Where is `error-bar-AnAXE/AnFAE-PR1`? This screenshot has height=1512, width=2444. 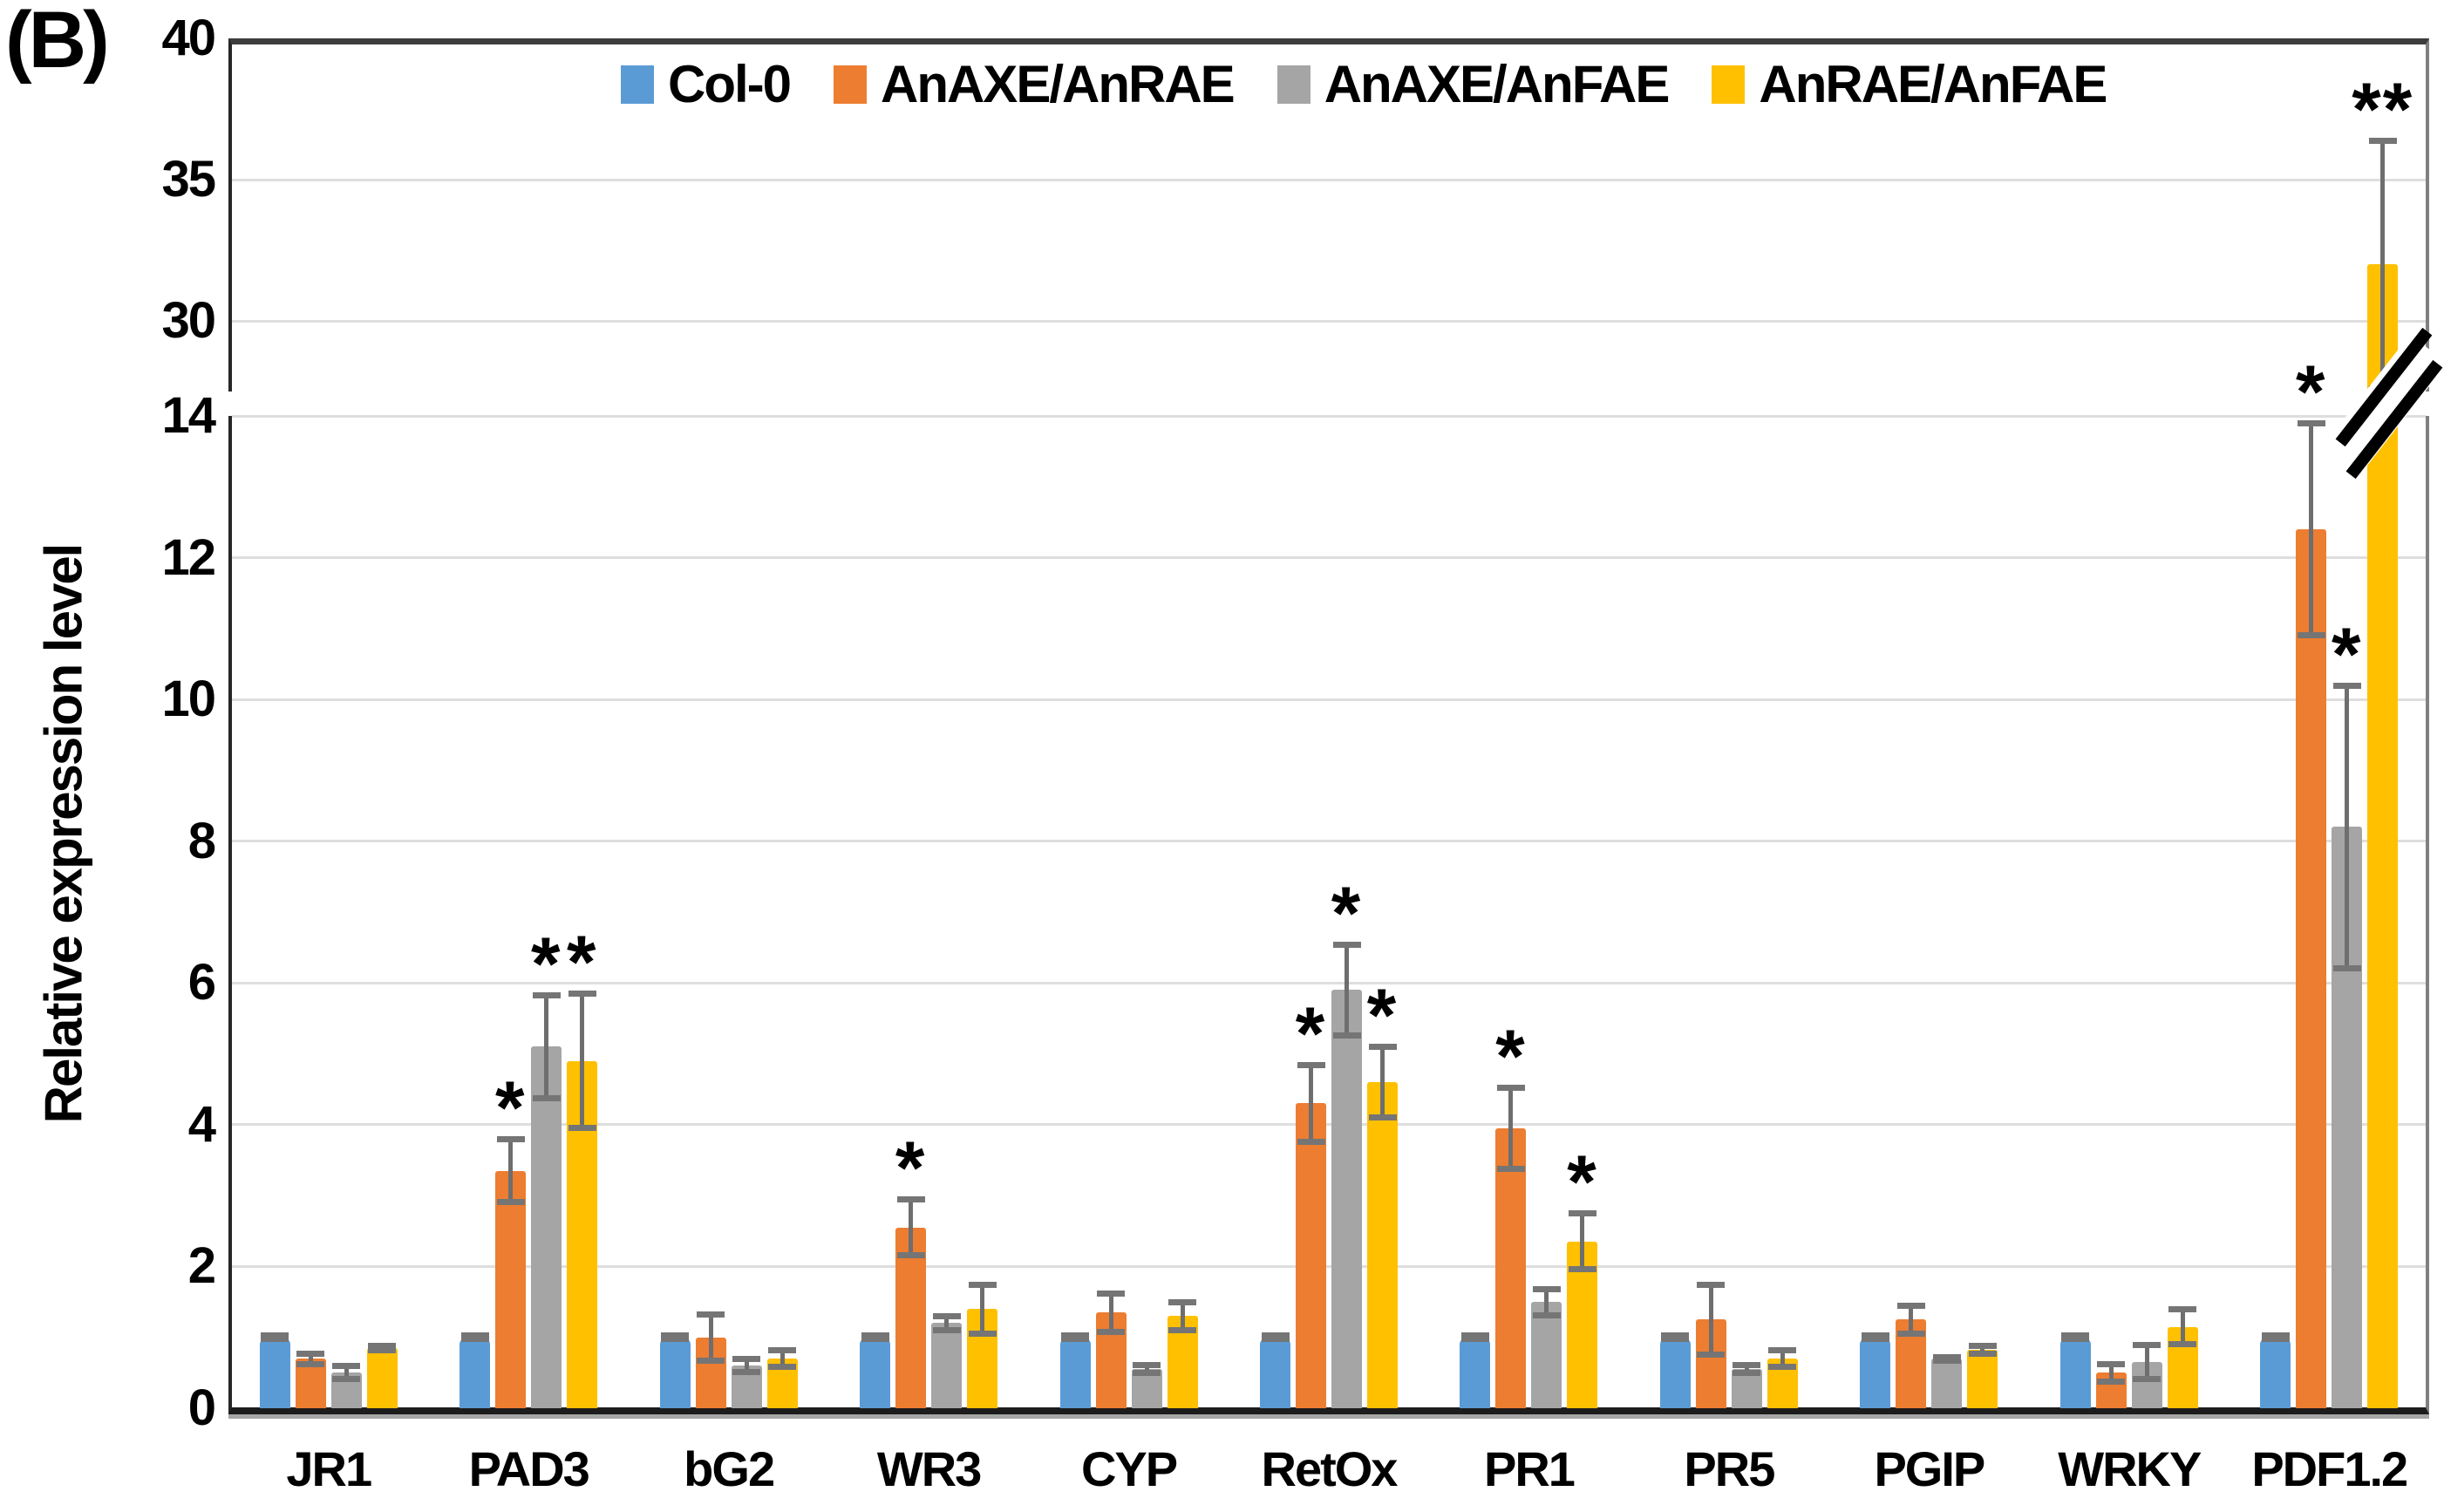 error-bar-AnAXE/AnFAE-PR1 is located at coordinates (1546, 1302).